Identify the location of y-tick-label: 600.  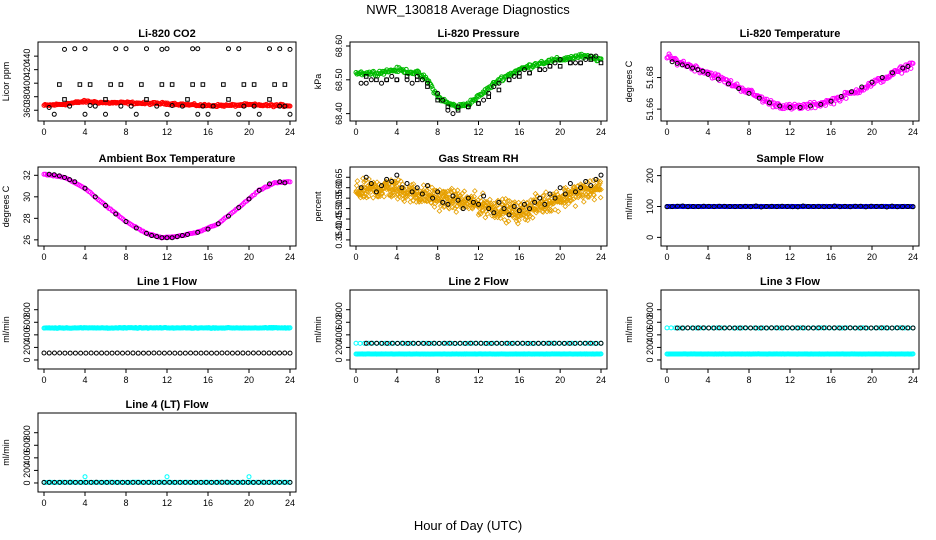
(339, 322).